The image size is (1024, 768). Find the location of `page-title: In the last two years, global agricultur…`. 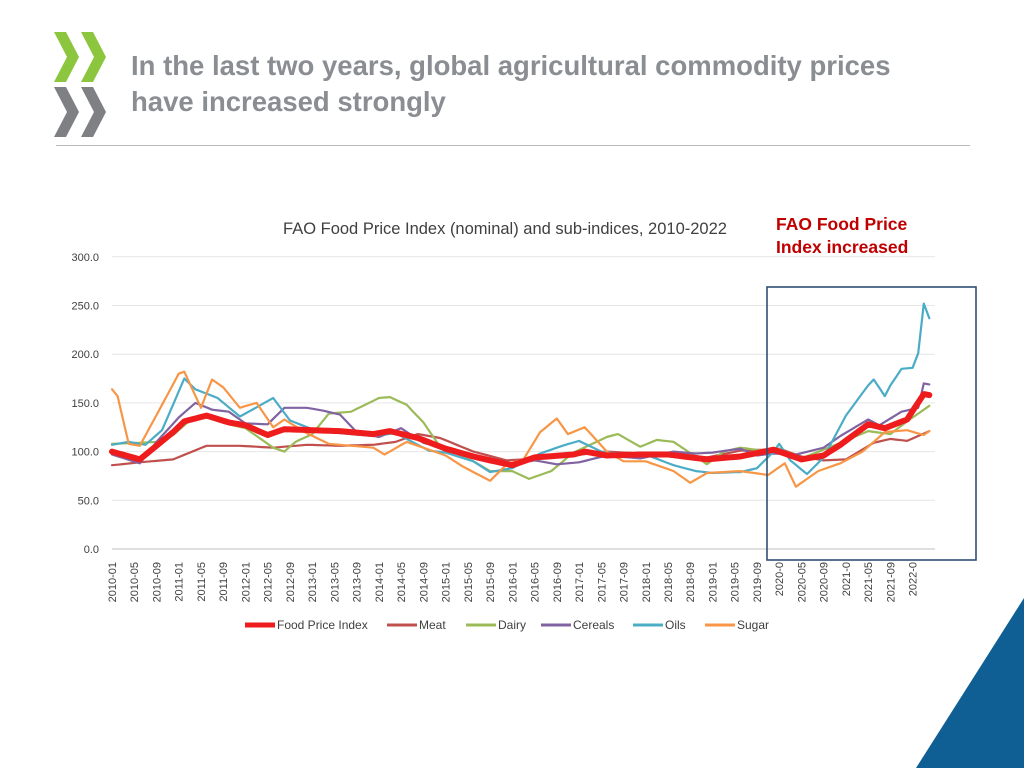

page-title: In the last two years, global agricultur… is located at coordinates (511, 83).